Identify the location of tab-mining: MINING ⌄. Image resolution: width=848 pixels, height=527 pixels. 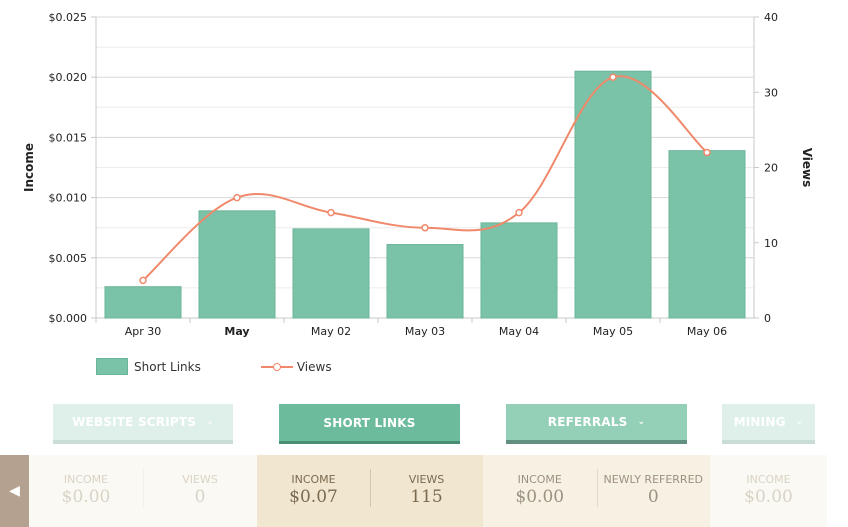
(768, 424).